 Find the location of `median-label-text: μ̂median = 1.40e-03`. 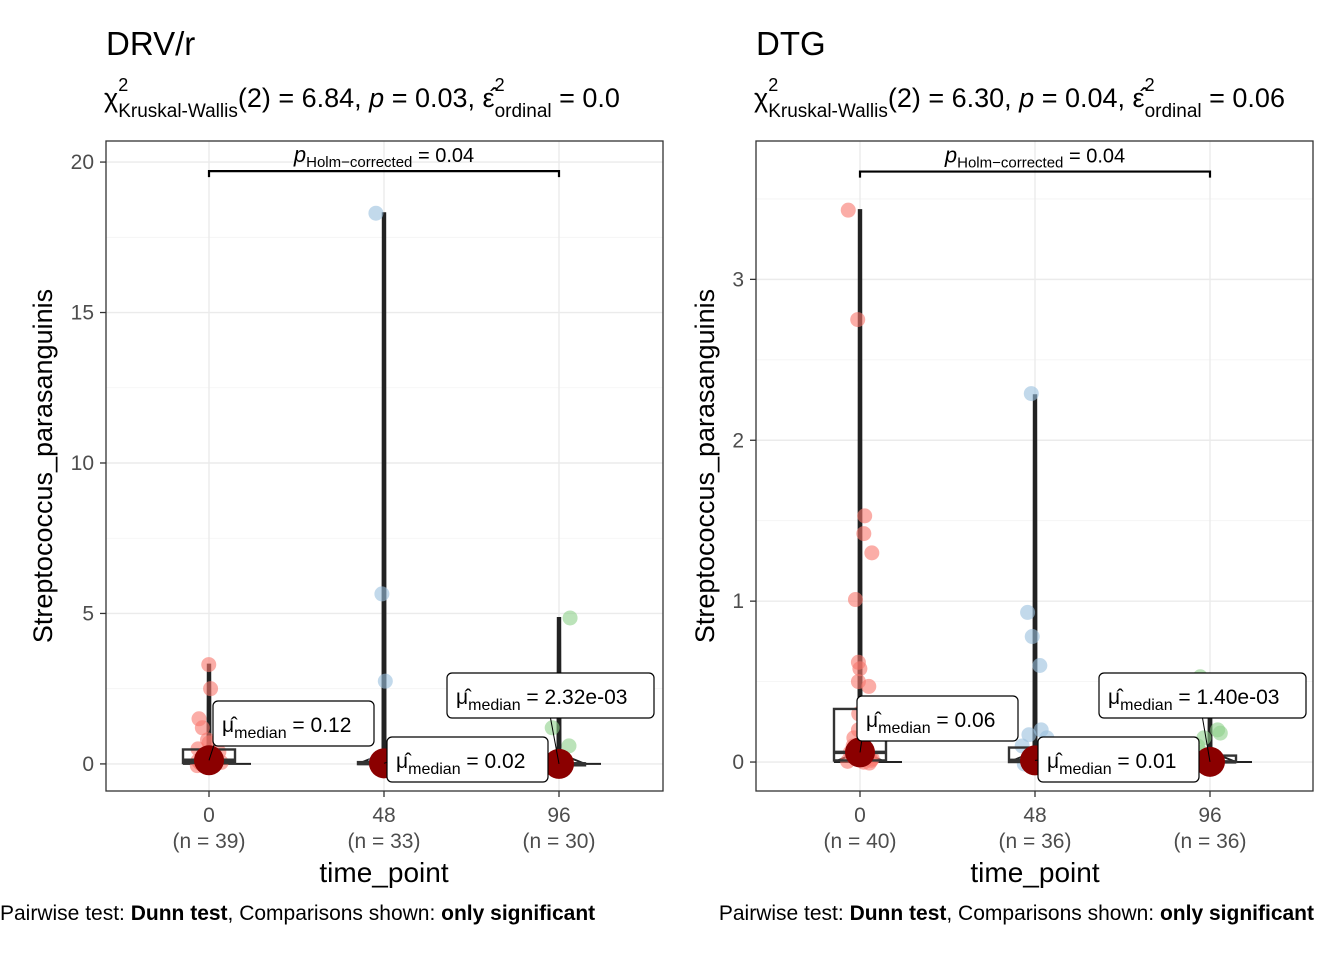

median-label-text: μ̂median = 1.40e-03 is located at coordinates (1193, 700).